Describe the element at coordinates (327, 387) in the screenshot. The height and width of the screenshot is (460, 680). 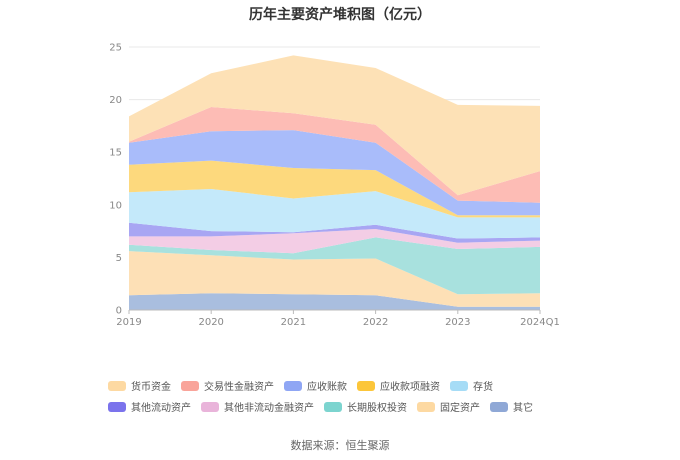
I see `legend-label: 应收账款` at that location.